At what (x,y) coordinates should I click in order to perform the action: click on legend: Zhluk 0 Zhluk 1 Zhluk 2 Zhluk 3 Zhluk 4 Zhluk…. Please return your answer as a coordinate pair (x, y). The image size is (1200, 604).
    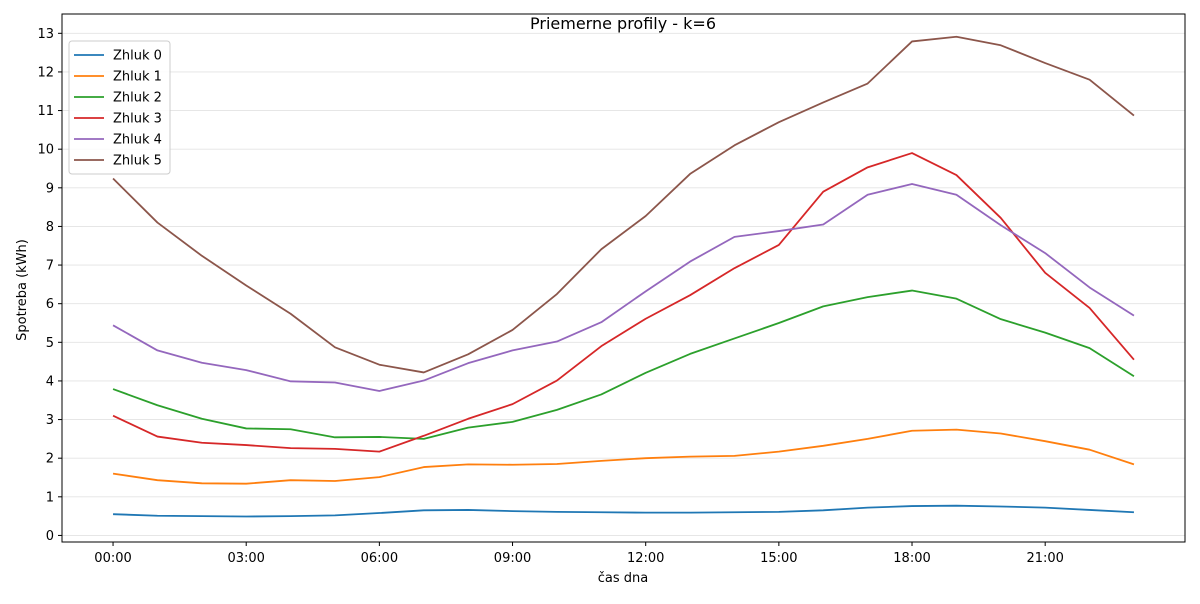
    Looking at the image, I should click on (119, 107).